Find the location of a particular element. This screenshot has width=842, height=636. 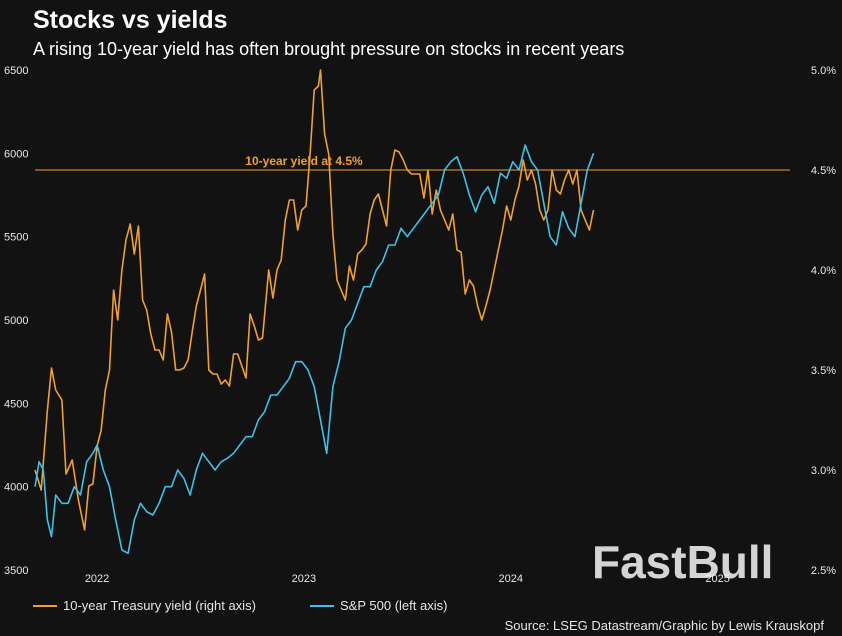

right-tick-label: 3.0% is located at coordinates (823, 471).